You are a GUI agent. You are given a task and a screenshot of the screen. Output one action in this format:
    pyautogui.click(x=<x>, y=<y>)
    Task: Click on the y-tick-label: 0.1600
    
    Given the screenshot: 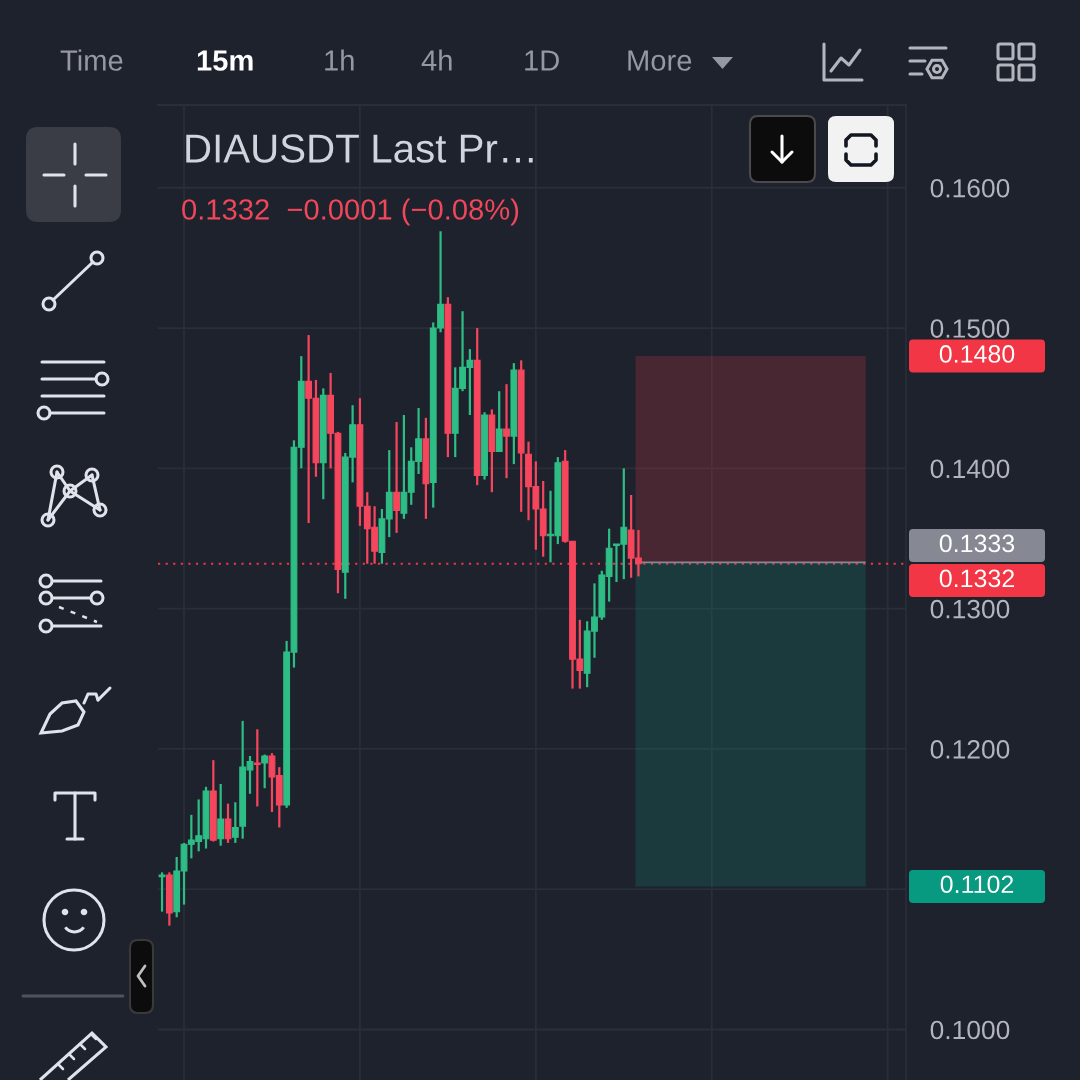 What is the action you would take?
    pyautogui.click(x=970, y=188)
    